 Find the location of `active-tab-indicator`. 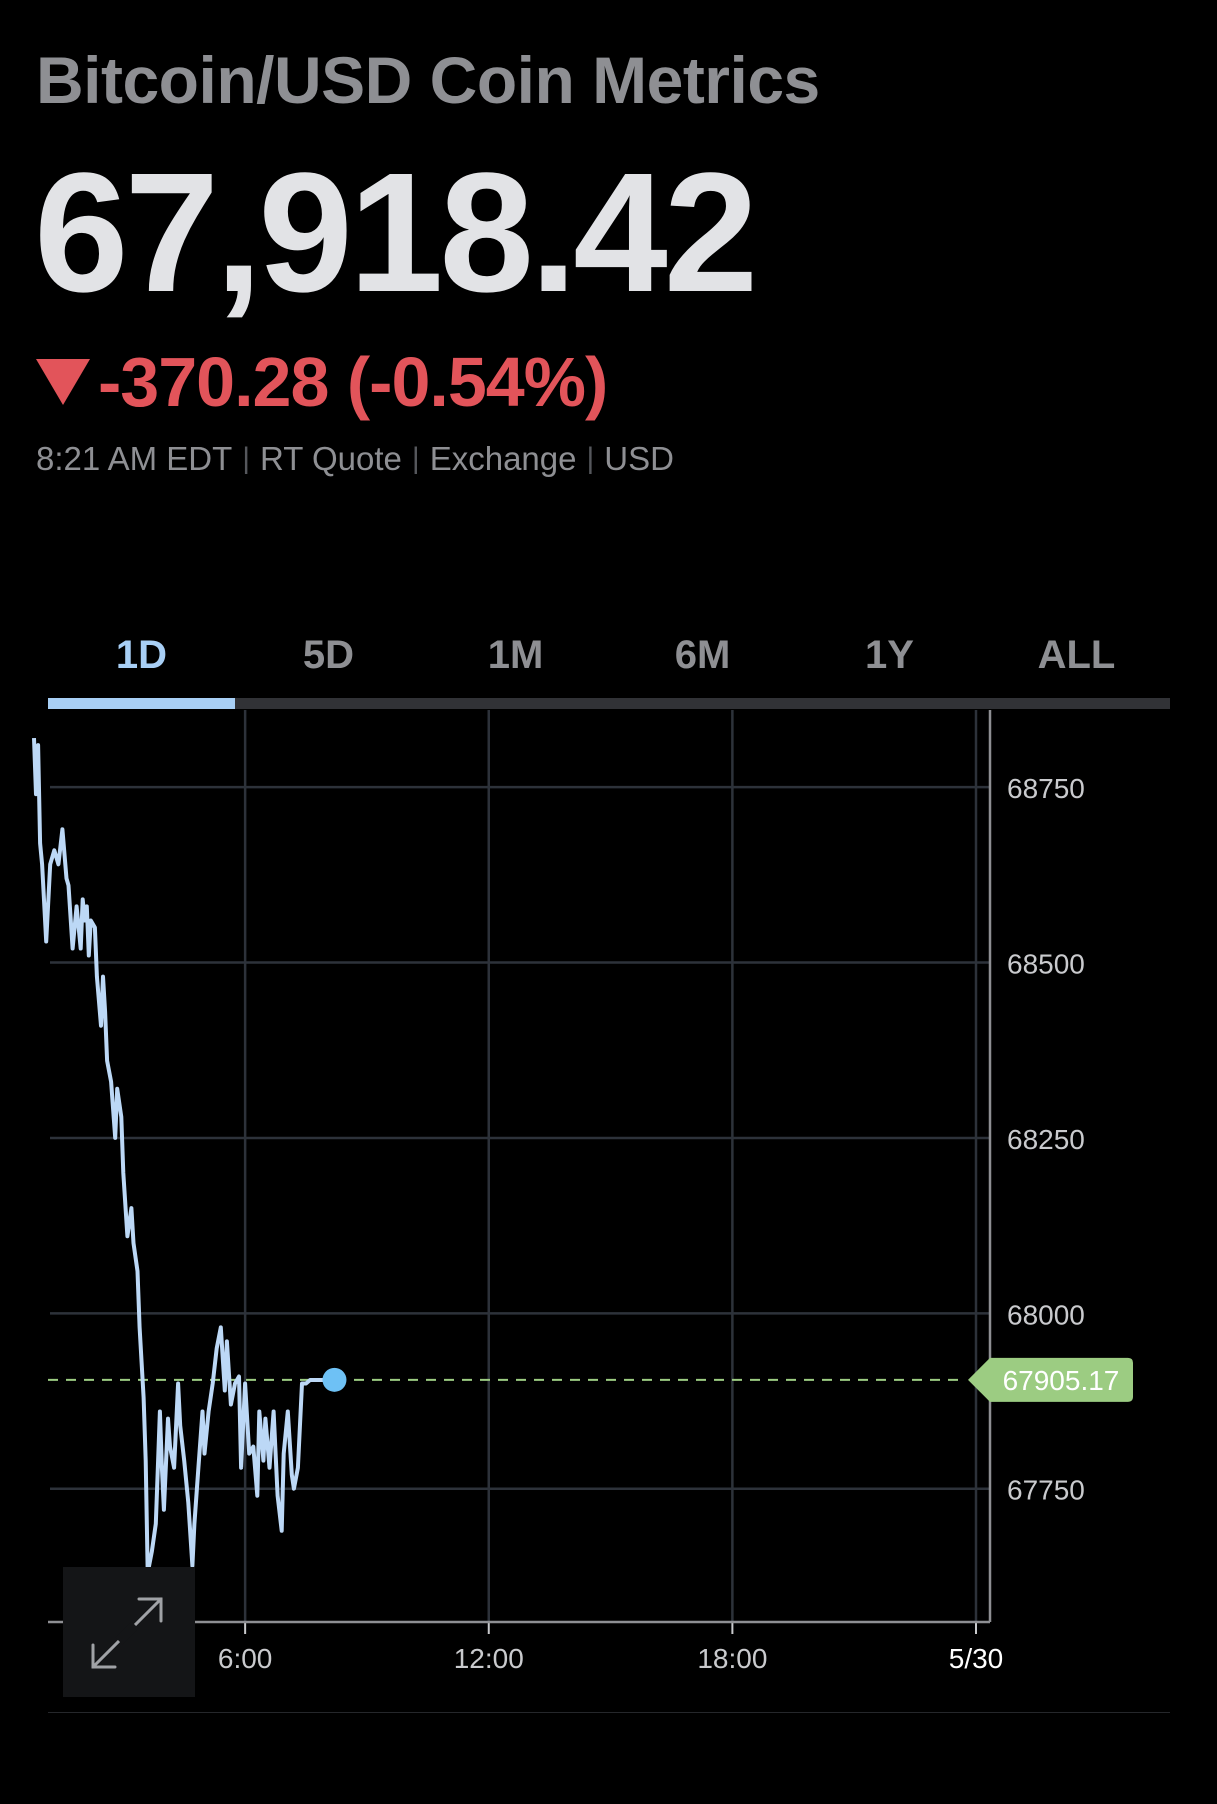

active-tab-indicator is located at coordinates (141, 703).